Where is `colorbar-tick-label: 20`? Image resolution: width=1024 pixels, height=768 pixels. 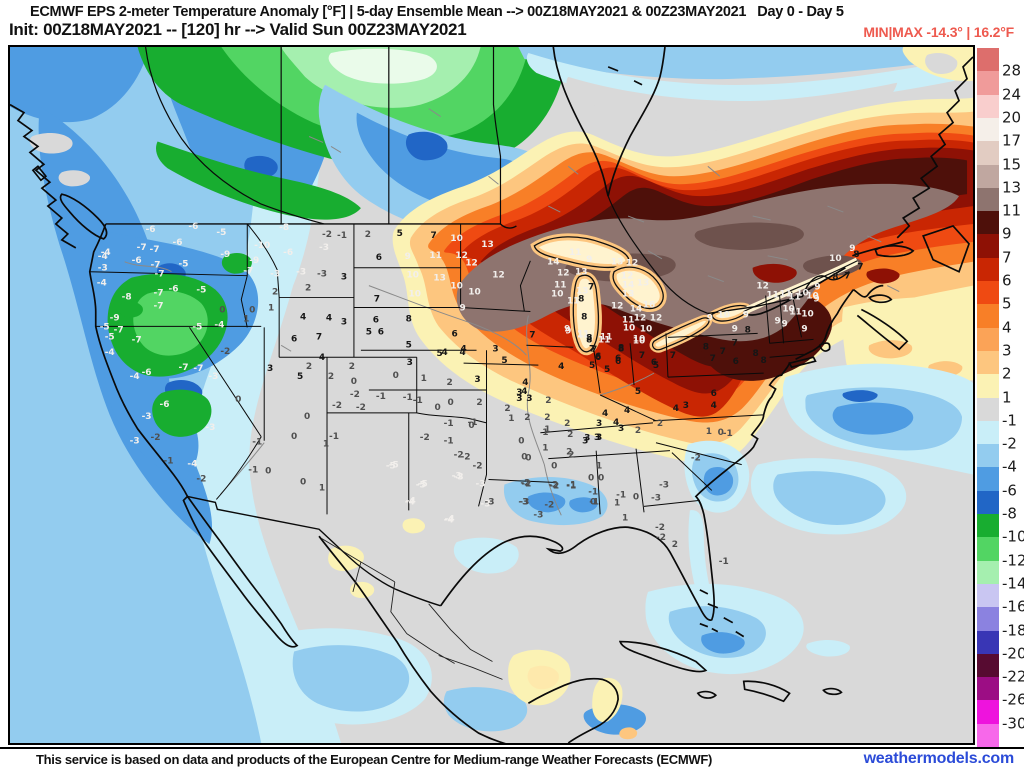 colorbar-tick-label: 20 is located at coordinates (1012, 117).